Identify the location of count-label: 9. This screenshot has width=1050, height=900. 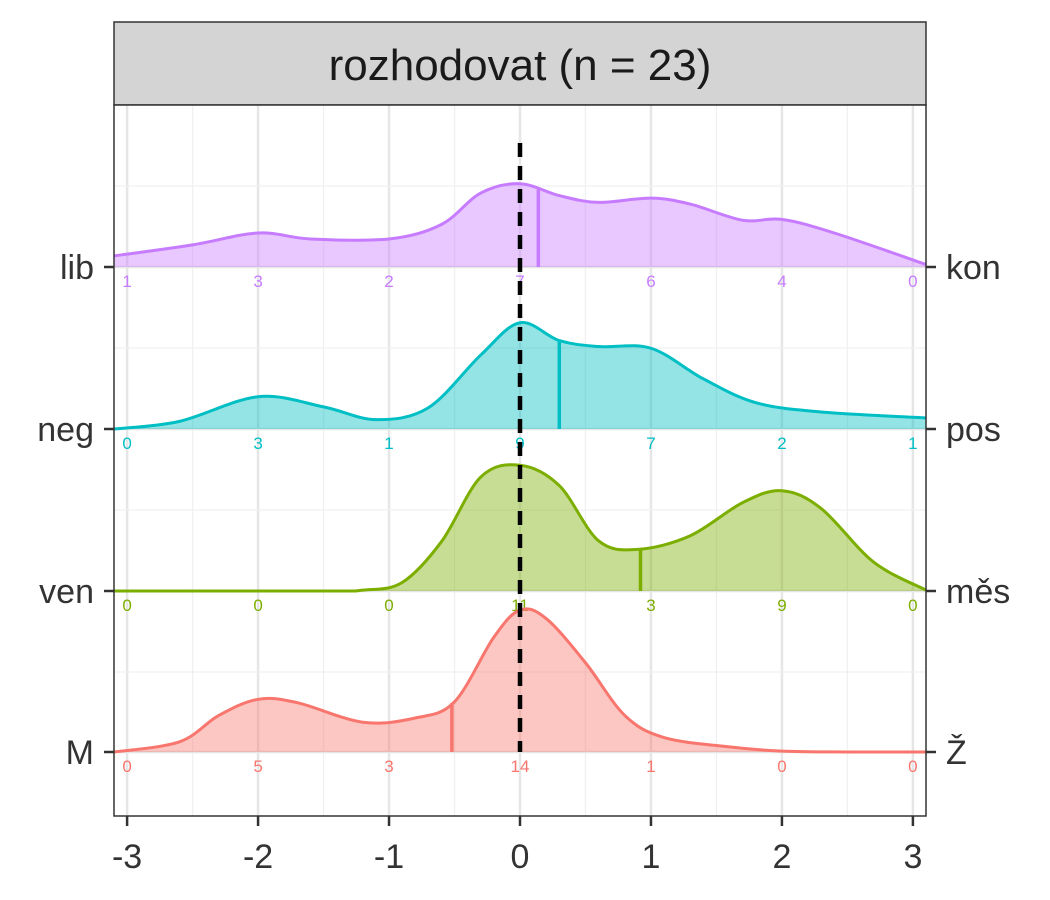
(781, 605).